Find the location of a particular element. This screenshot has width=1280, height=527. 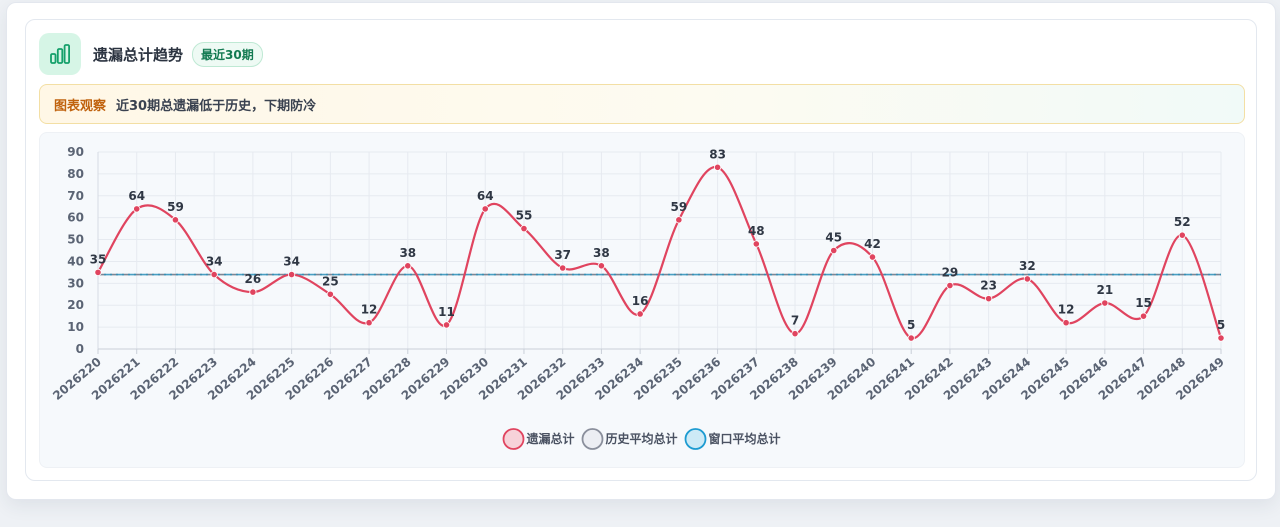

legend-label: 遗漏总计 is located at coordinates (550, 438).